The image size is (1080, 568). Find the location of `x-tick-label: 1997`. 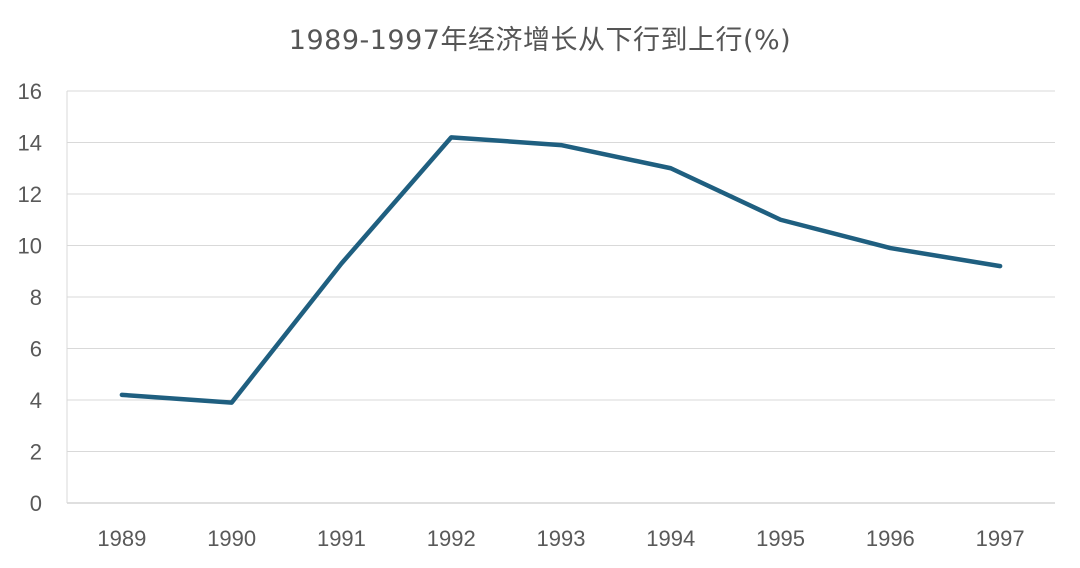

x-tick-label: 1997 is located at coordinates (1000, 538).